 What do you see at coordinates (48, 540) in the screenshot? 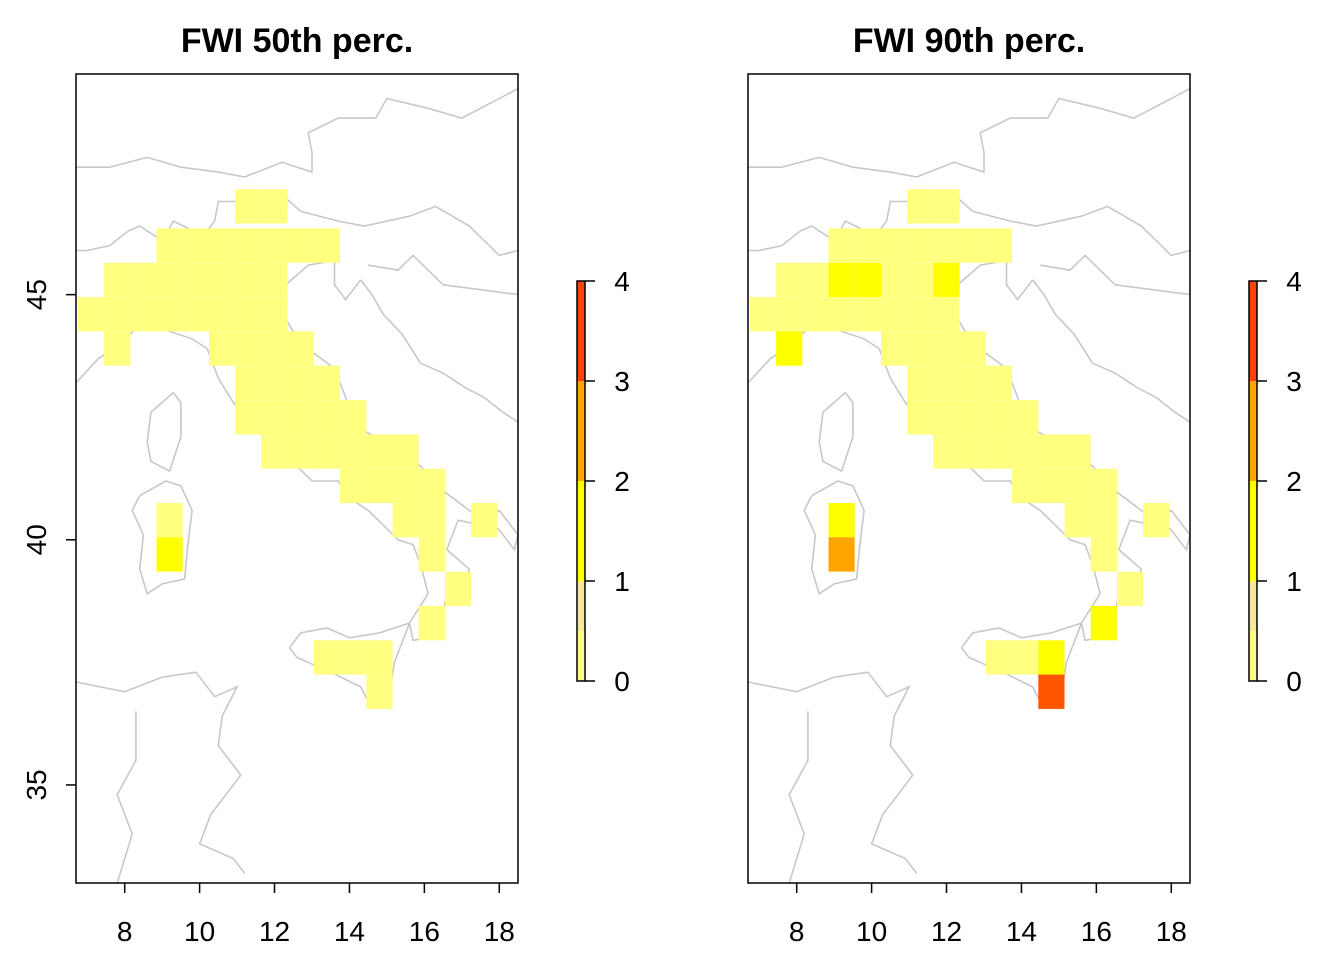
I see `y-axis: 35 40 45` at bounding box center [48, 540].